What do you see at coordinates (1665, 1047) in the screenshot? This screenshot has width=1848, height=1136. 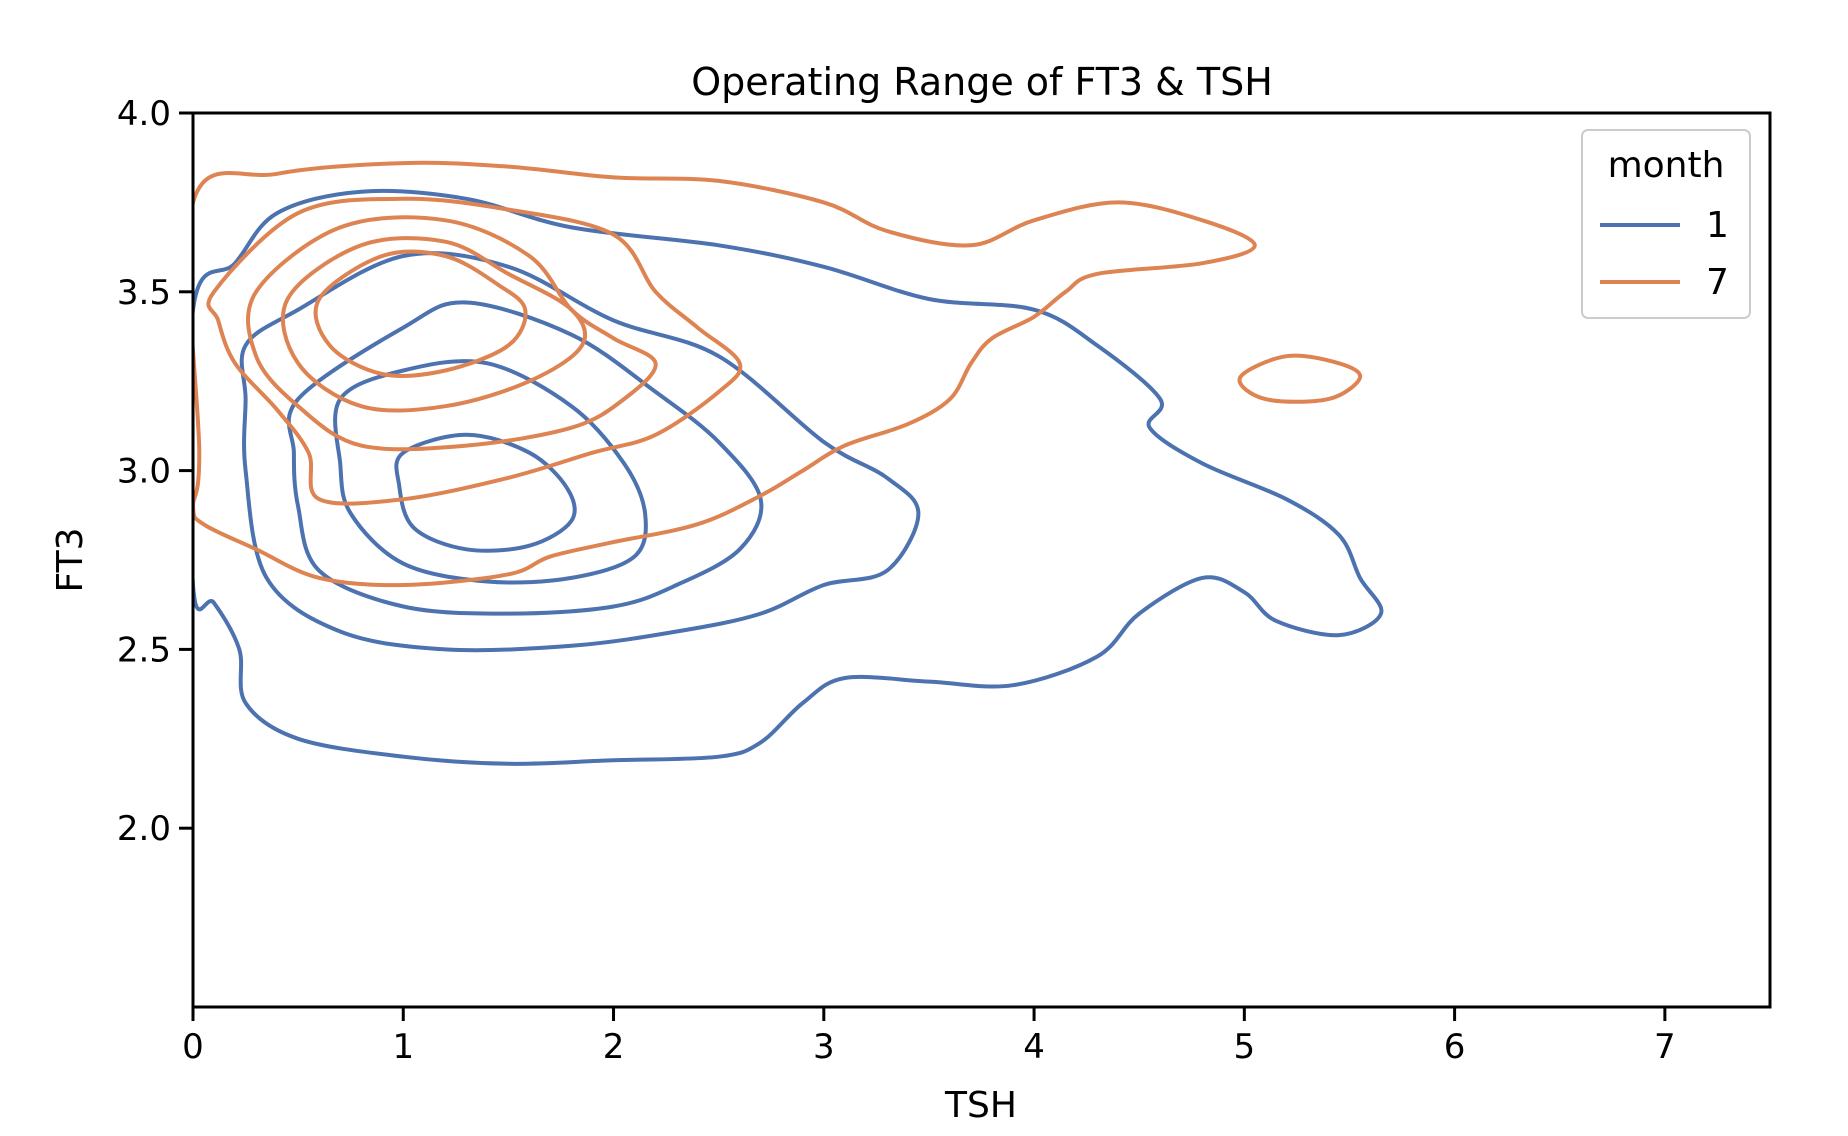 I see `x-tick-label: 7` at bounding box center [1665, 1047].